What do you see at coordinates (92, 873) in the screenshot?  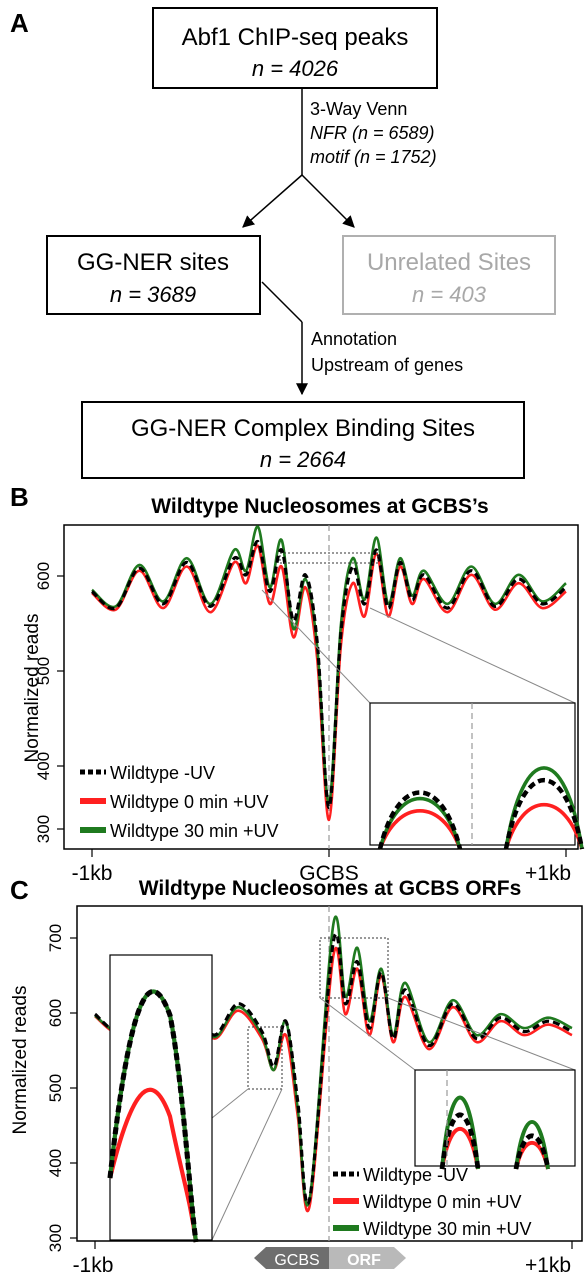 I see `chart-b-xtick-label: -1kb` at bounding box center [92, 873].